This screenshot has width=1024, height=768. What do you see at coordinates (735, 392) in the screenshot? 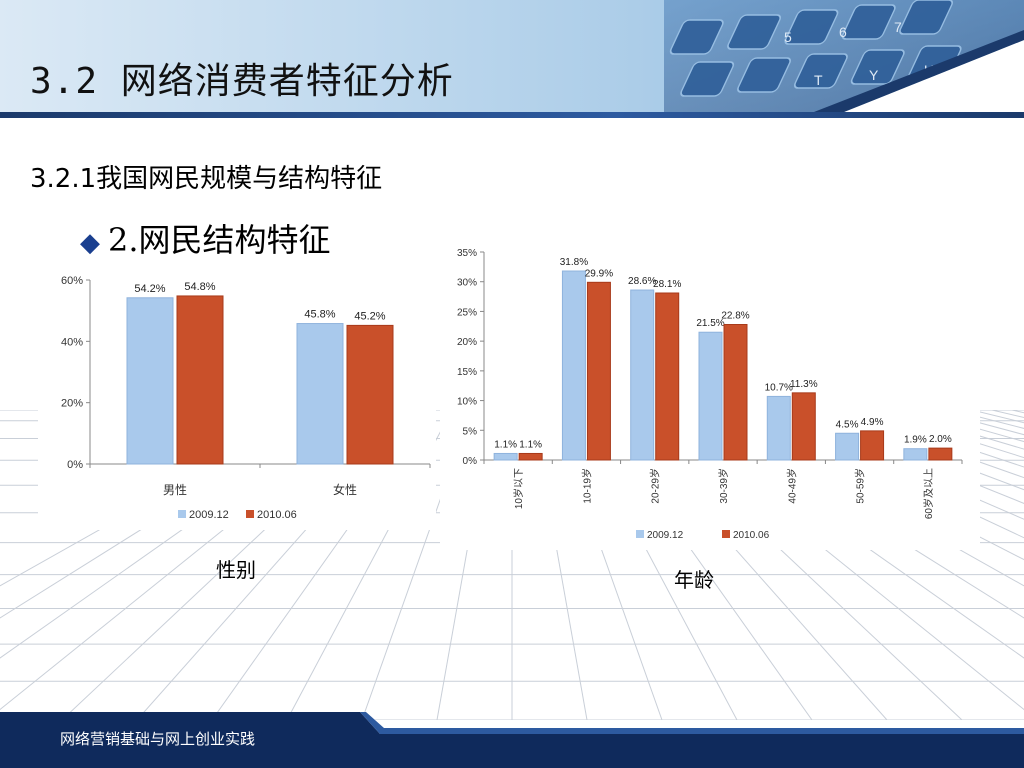
I see `bar-2010.06-30-39岁` at bounding box center [735, 392].